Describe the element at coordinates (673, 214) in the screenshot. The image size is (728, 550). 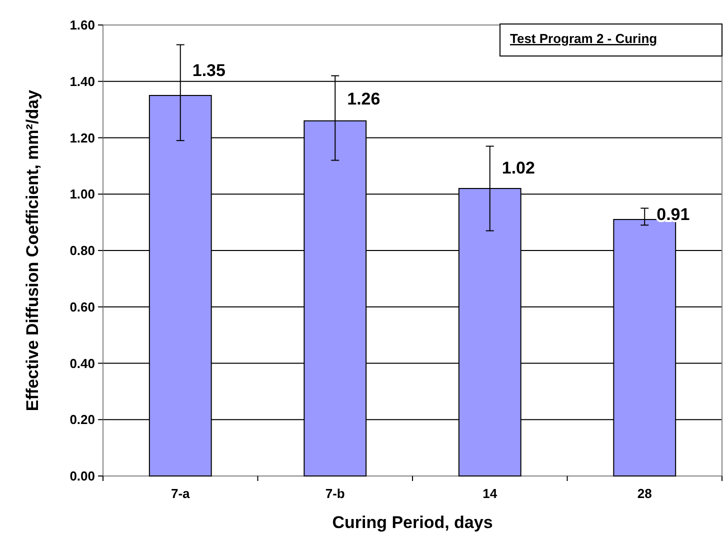
I see `data-label: 0.91` at that location.